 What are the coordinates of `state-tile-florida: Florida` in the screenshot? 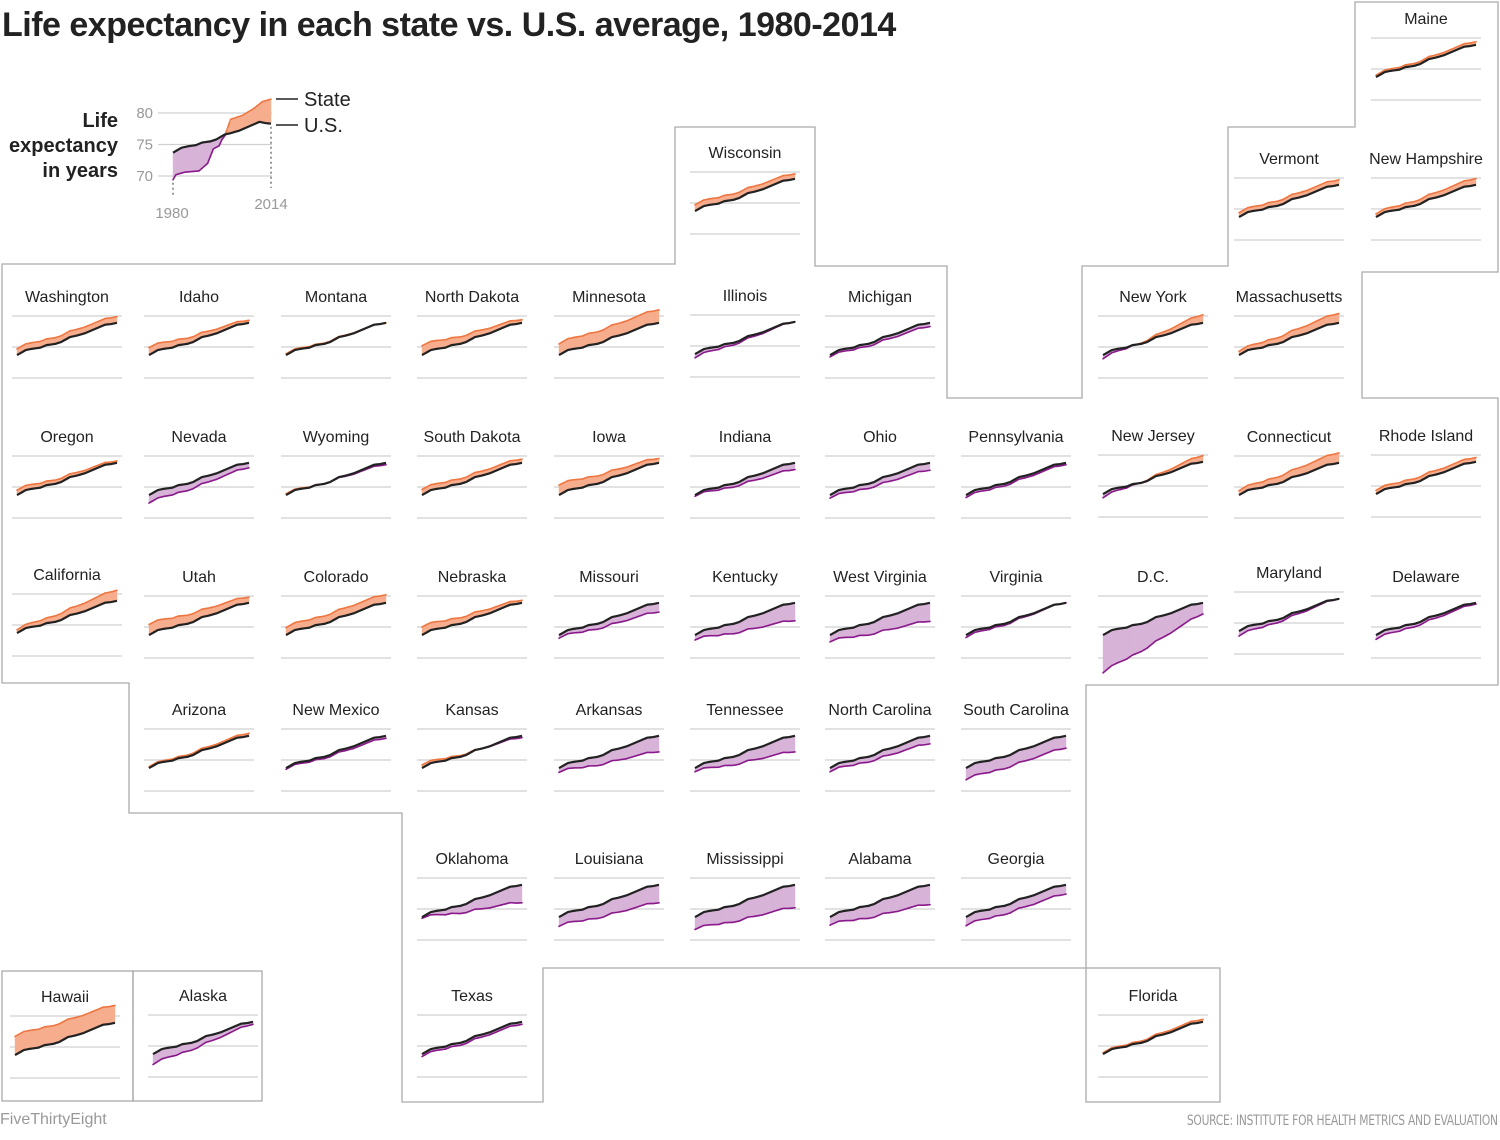 It's located at (1153, 1033).